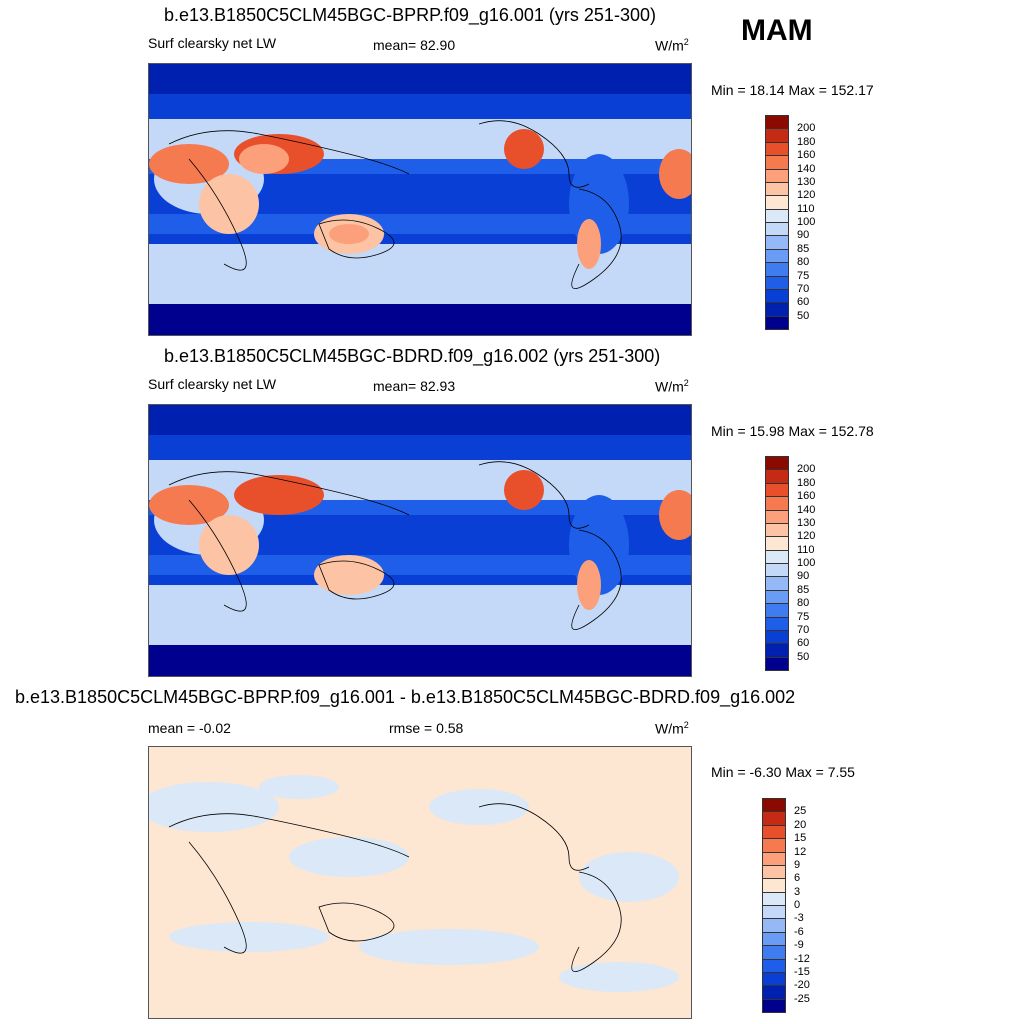  I want to click on panel-2-mean: mean= 82.93, so click(414, 386).